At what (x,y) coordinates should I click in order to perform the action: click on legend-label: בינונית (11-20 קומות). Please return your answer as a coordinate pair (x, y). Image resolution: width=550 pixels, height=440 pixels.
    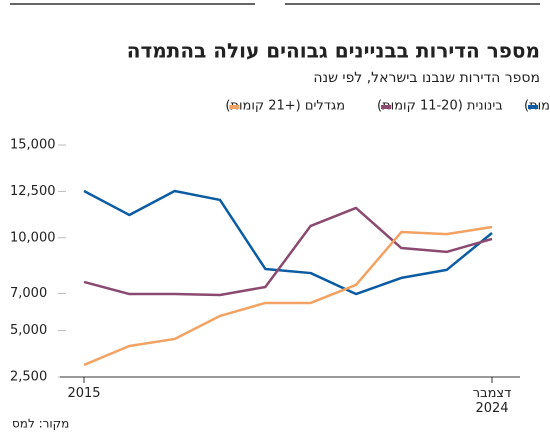
    Looking at the image, I should click on (440, 106).